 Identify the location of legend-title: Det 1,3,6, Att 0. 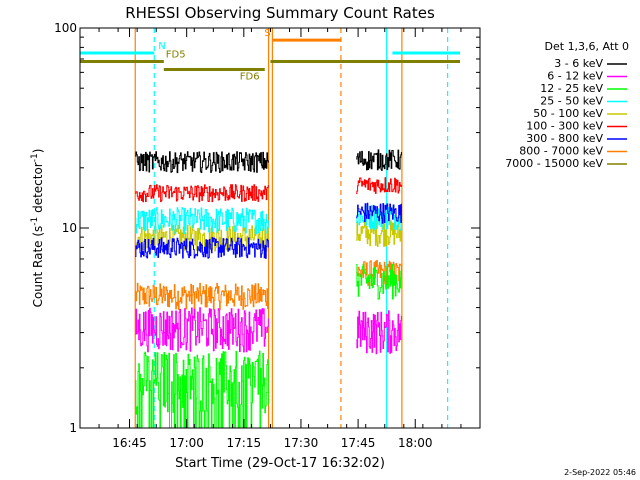
(587, 46).